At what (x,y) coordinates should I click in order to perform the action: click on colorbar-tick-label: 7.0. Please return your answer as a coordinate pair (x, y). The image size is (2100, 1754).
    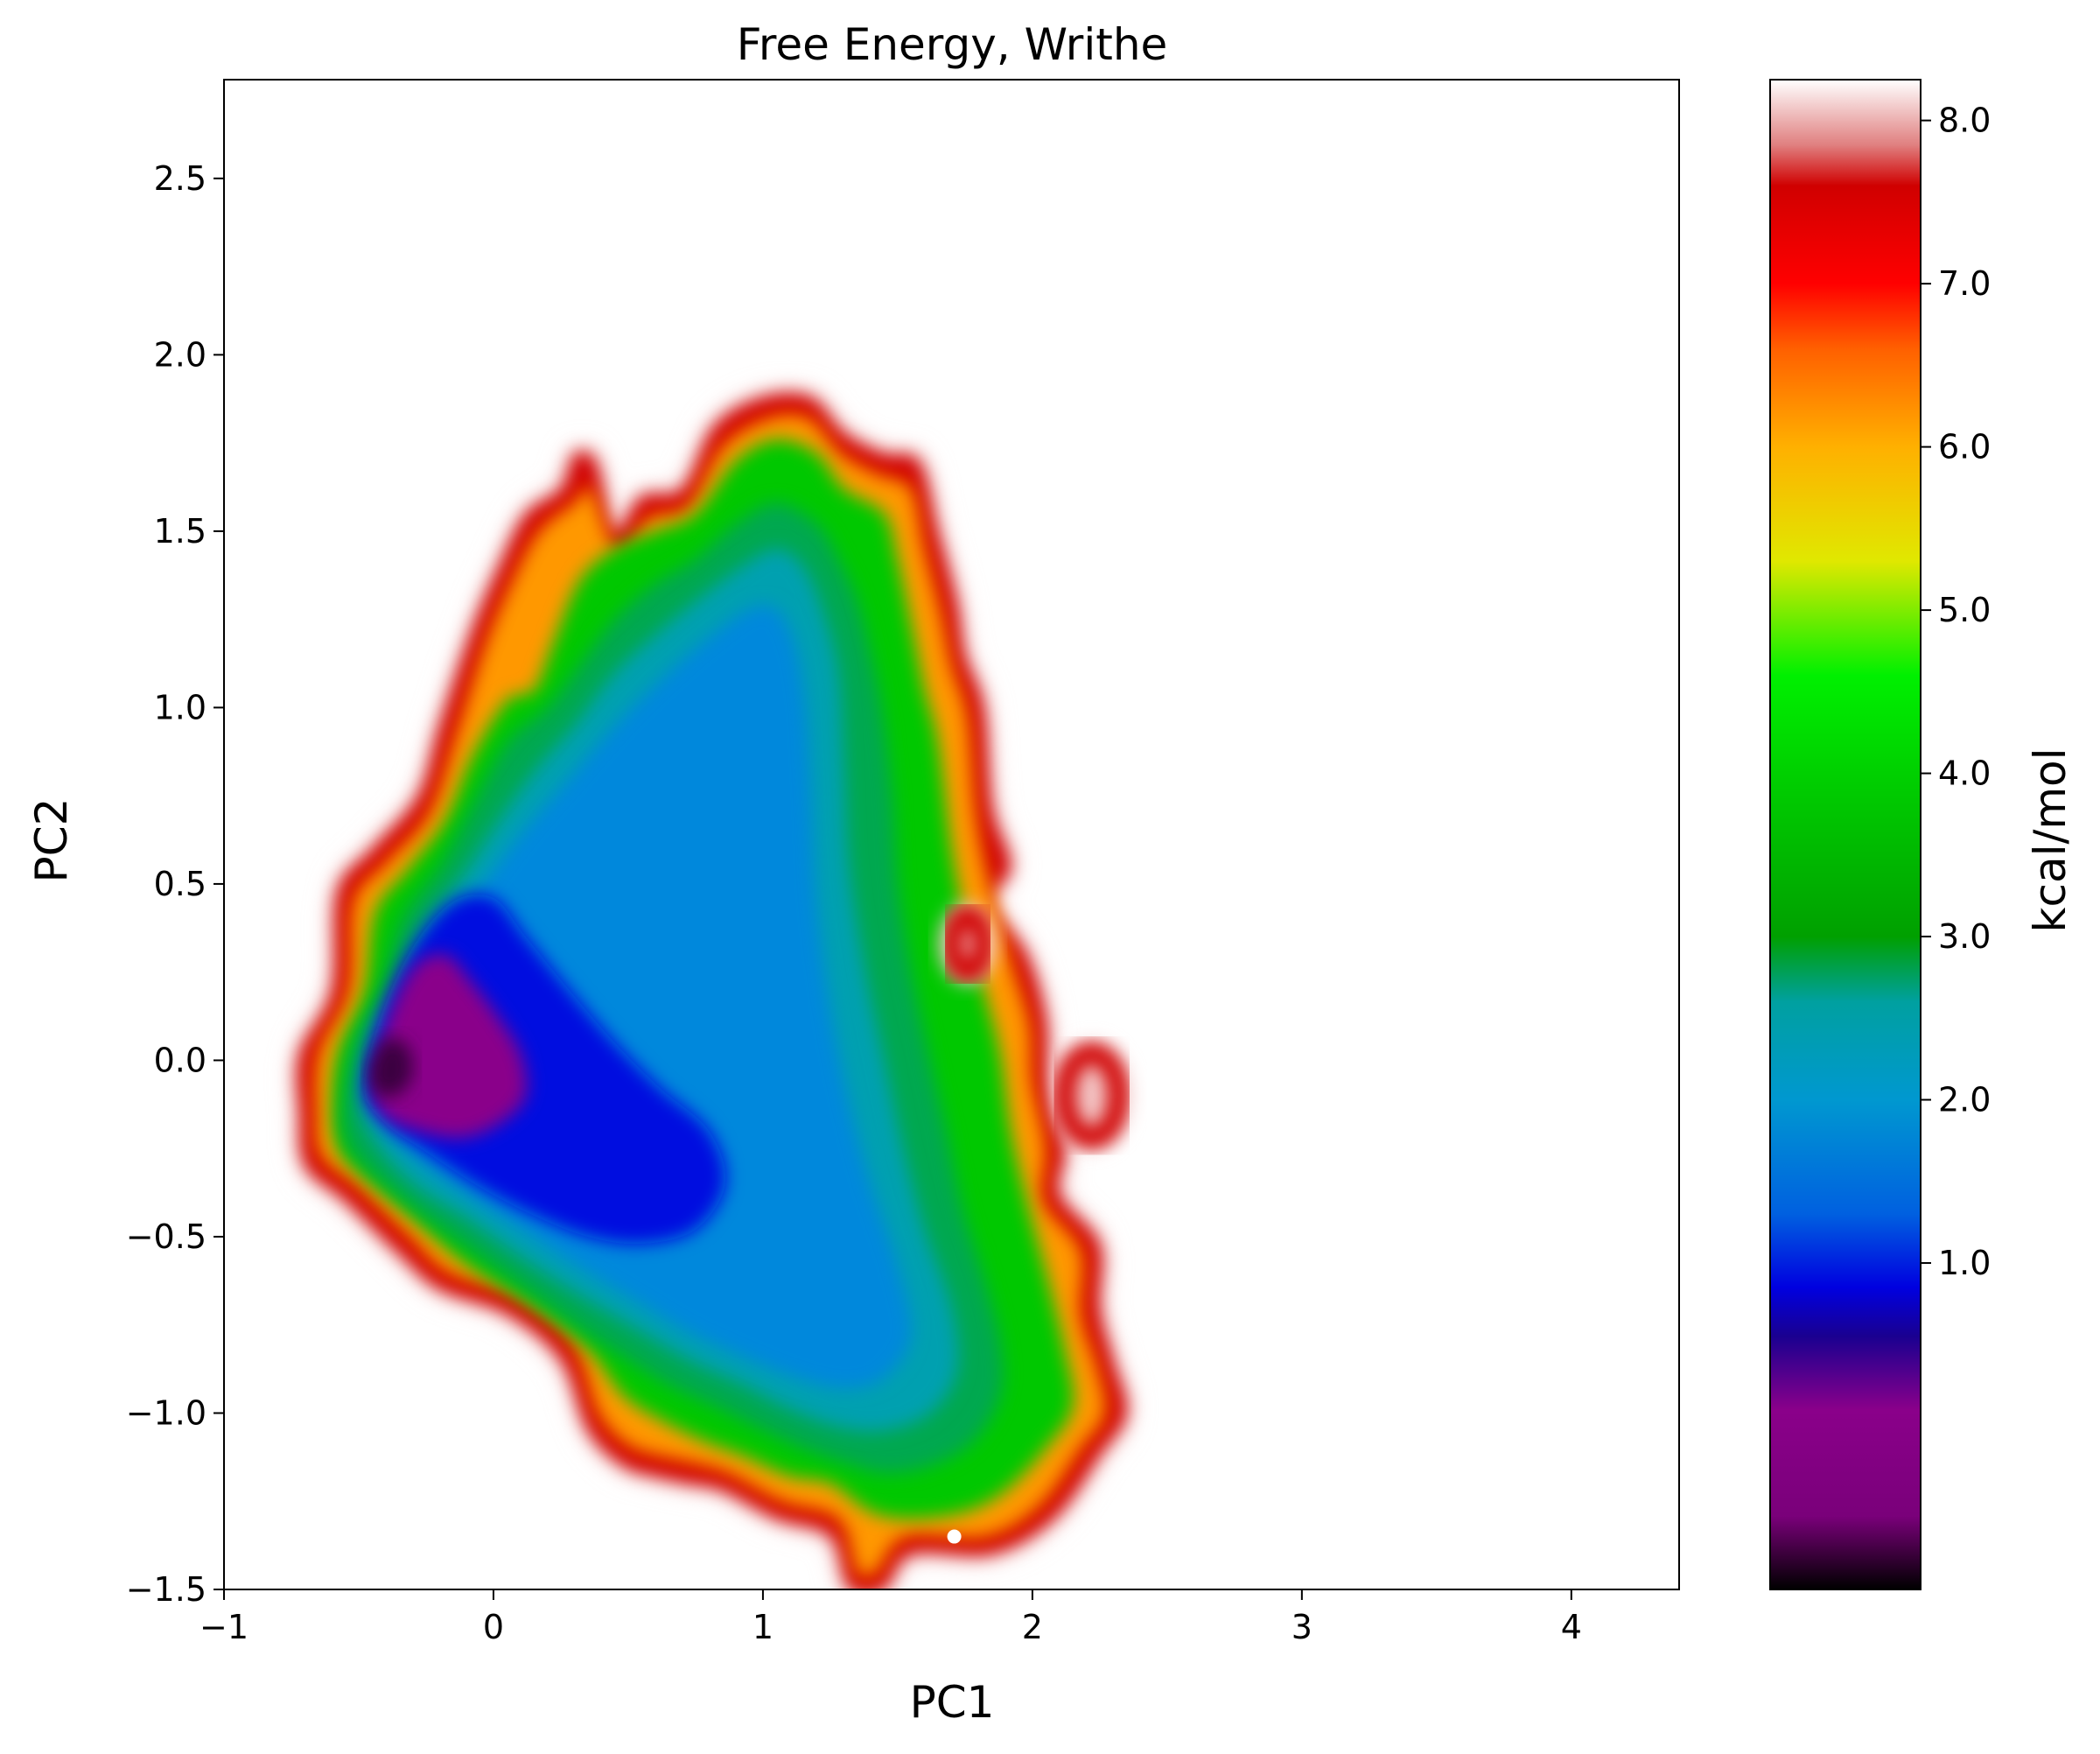
    Looking at the image, I should click on (1964, 283).